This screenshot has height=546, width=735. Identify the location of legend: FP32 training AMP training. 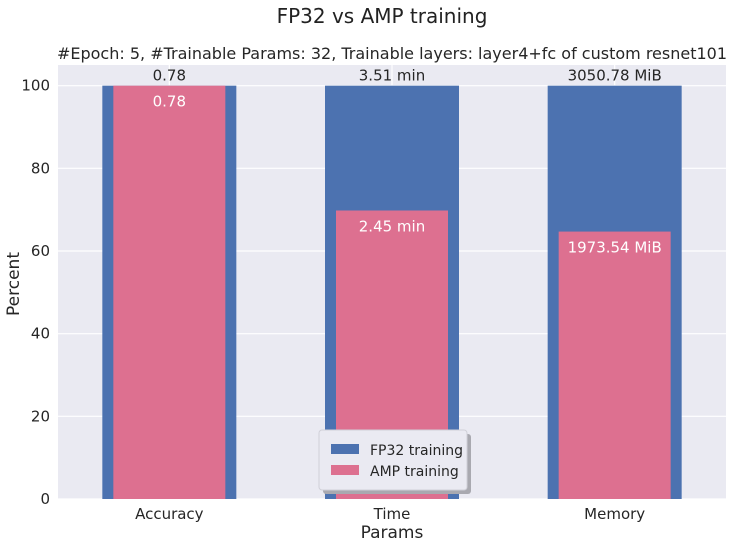
(394, 461).